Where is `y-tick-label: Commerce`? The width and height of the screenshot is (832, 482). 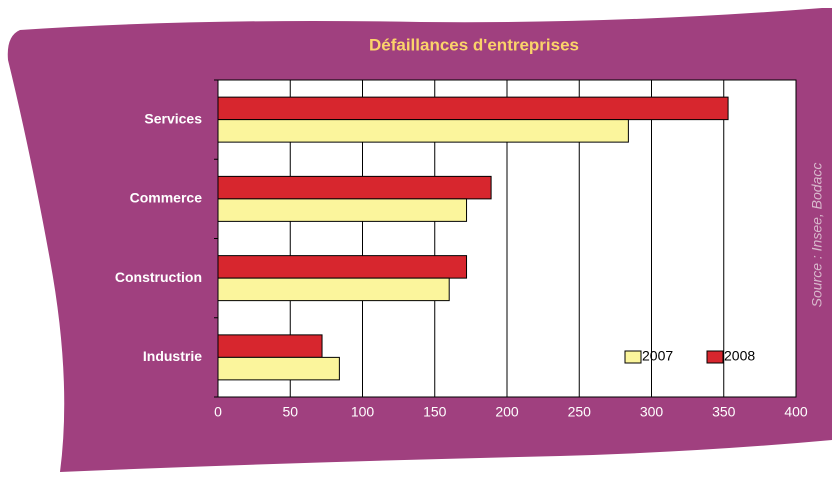
y-tick-label: Commerce is located at coordinates (166, 198).